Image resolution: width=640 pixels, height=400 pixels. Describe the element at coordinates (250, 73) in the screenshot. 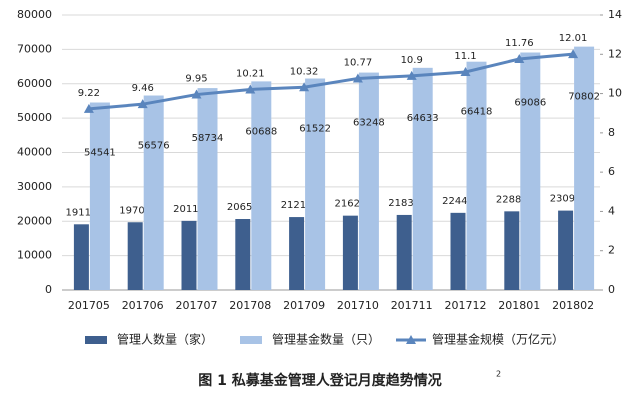

I see `data-label: 10.21` at that location.